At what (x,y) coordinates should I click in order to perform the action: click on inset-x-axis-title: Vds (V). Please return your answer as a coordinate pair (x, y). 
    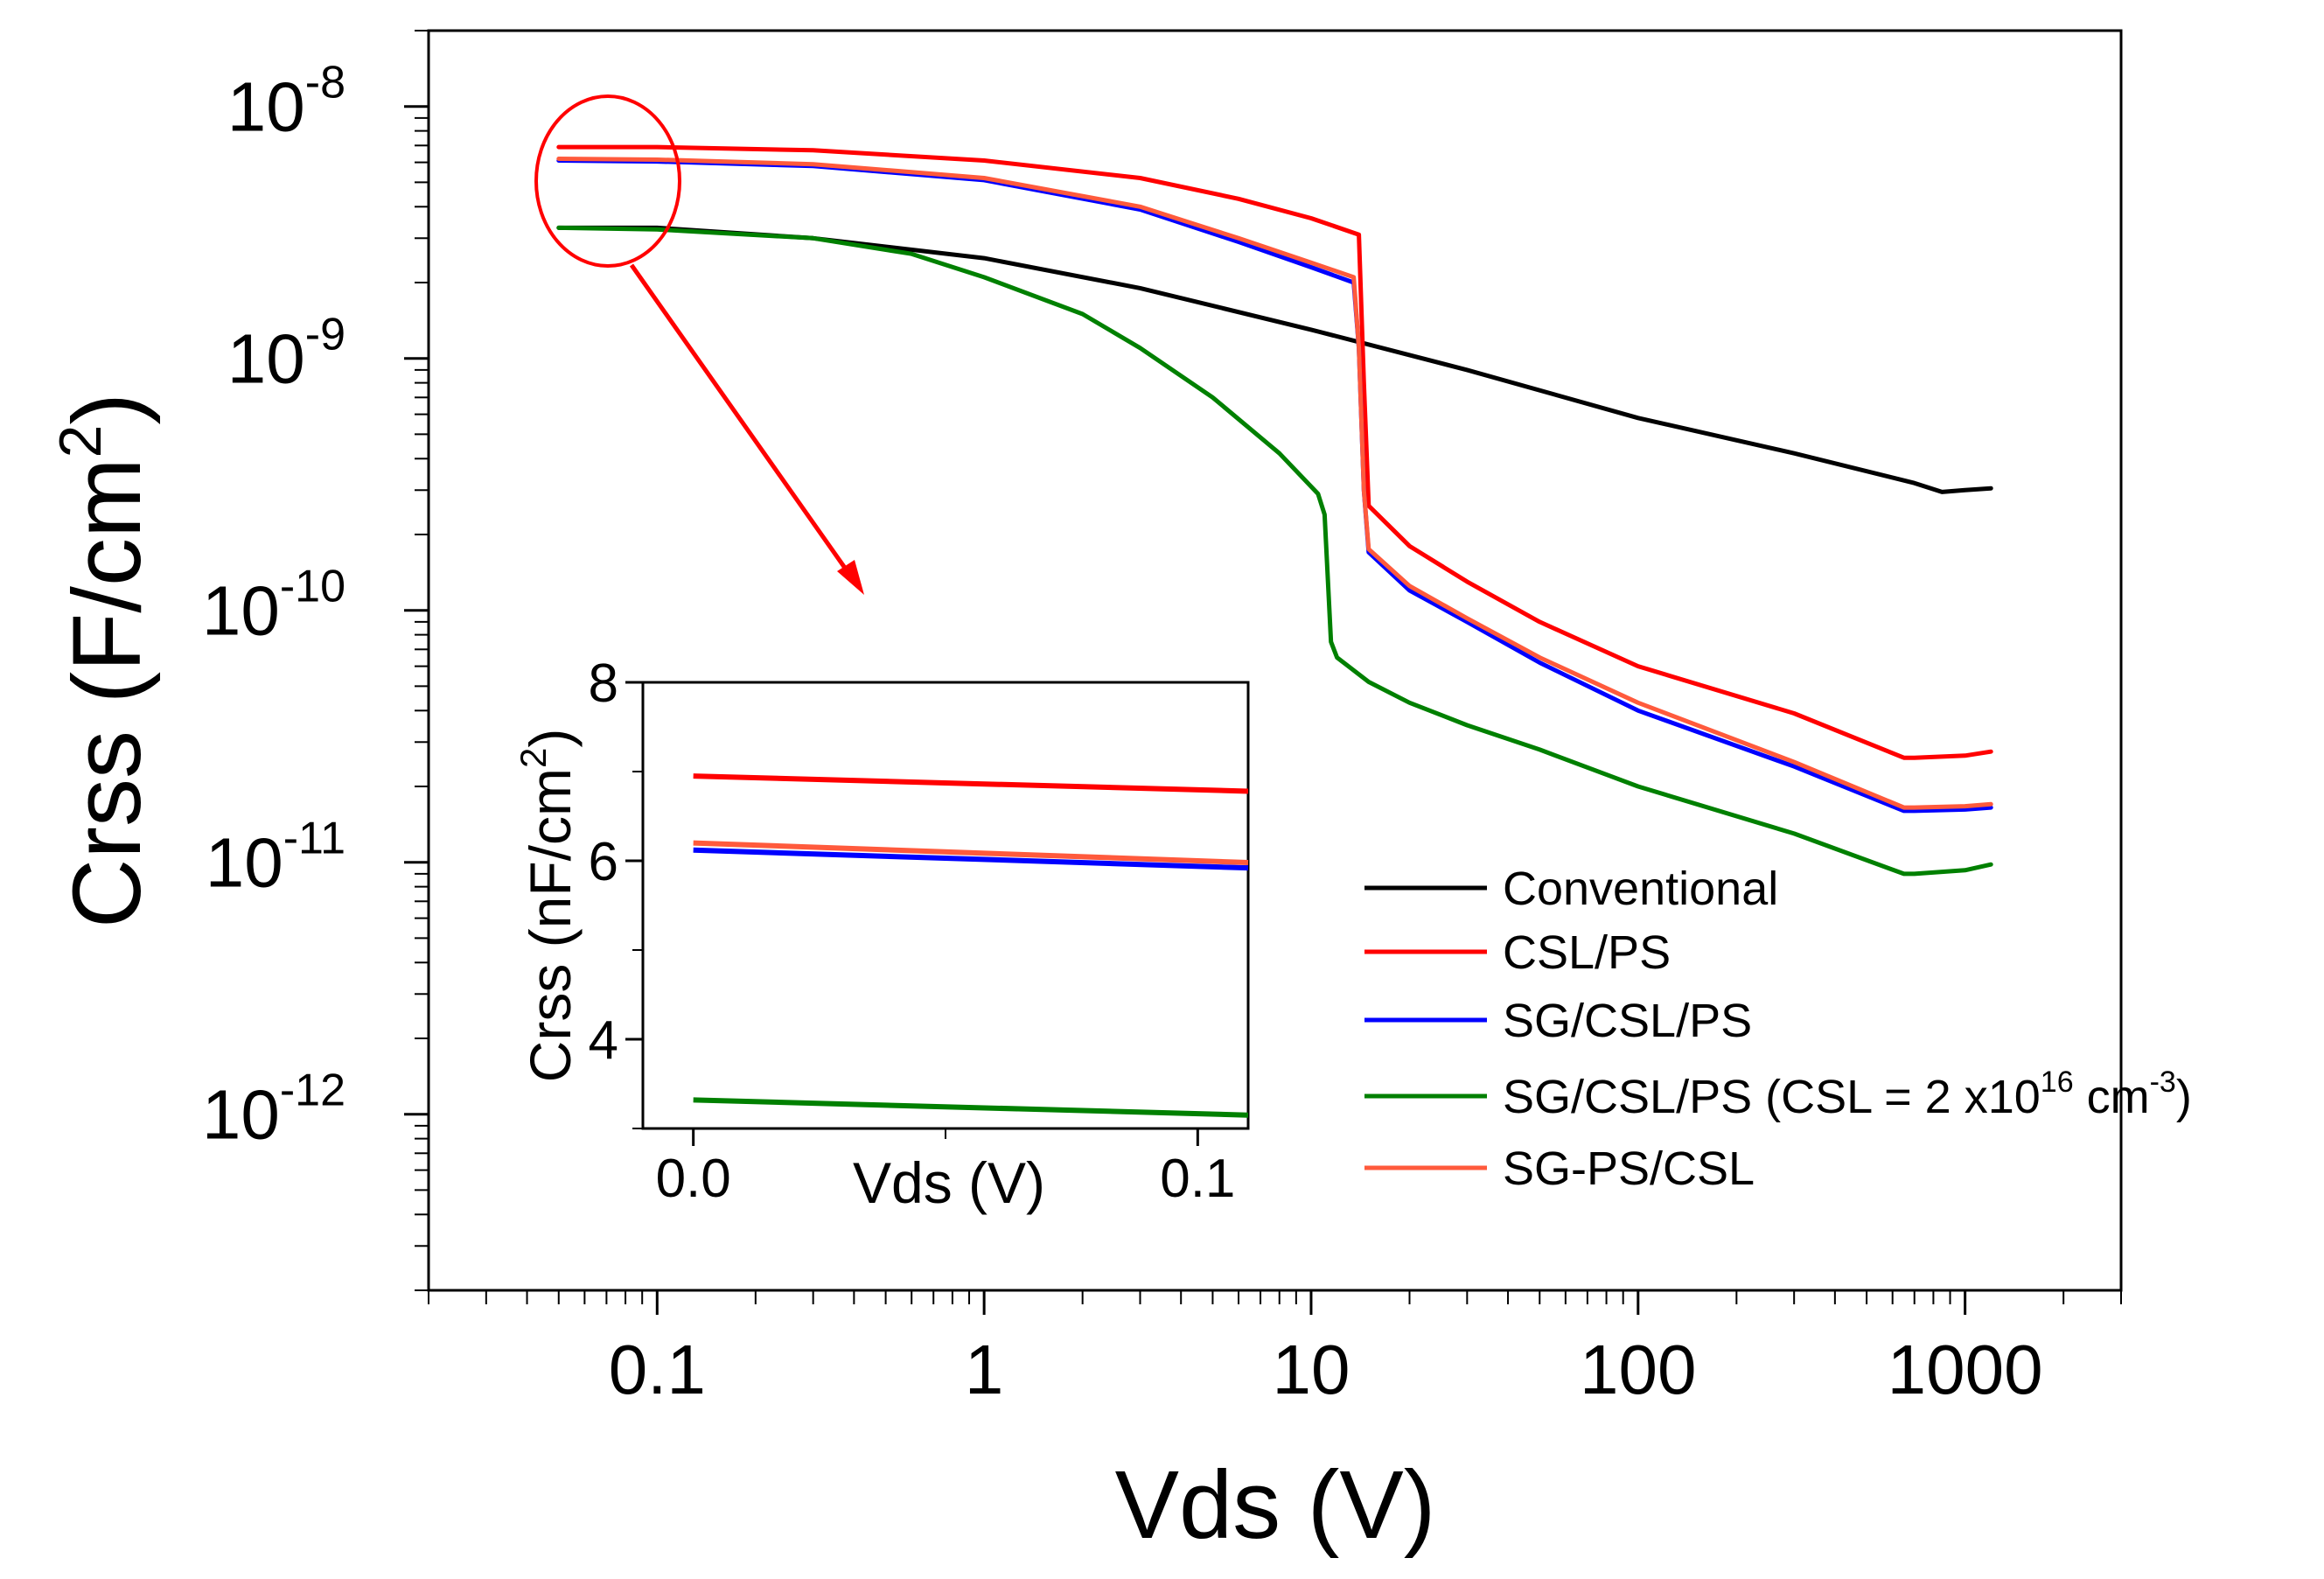
    Looking at the image, I should click on (949, 1182).